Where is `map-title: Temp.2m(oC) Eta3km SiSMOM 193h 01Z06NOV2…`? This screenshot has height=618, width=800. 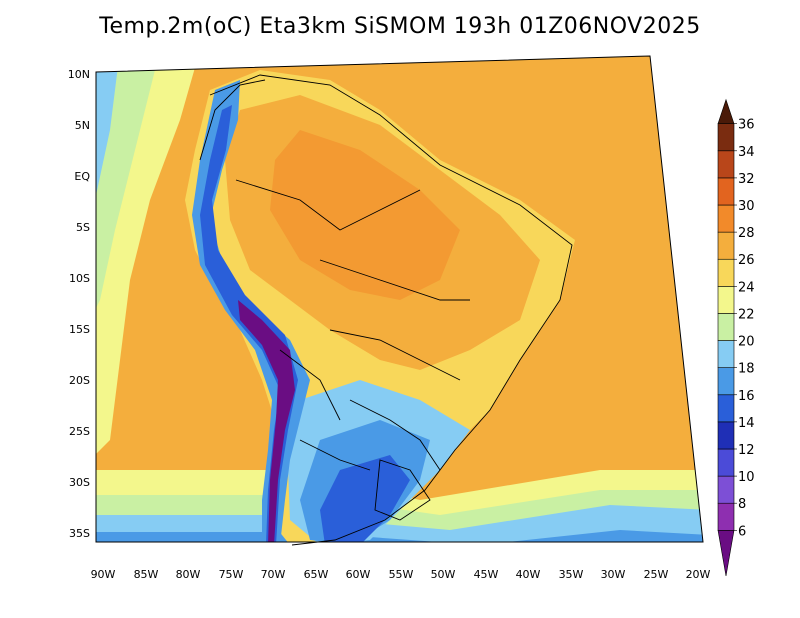
map-title: Temp.2m(oC) Eta3km SiSMOM 193h 01Z06NOV2… is located at coordinates (400, 26).